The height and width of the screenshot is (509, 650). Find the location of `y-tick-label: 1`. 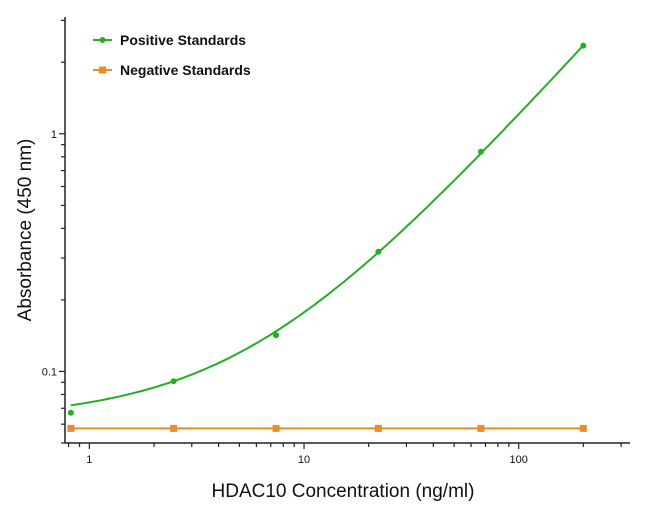

y-tick-label: 1 is located at coordinates (54, 135).